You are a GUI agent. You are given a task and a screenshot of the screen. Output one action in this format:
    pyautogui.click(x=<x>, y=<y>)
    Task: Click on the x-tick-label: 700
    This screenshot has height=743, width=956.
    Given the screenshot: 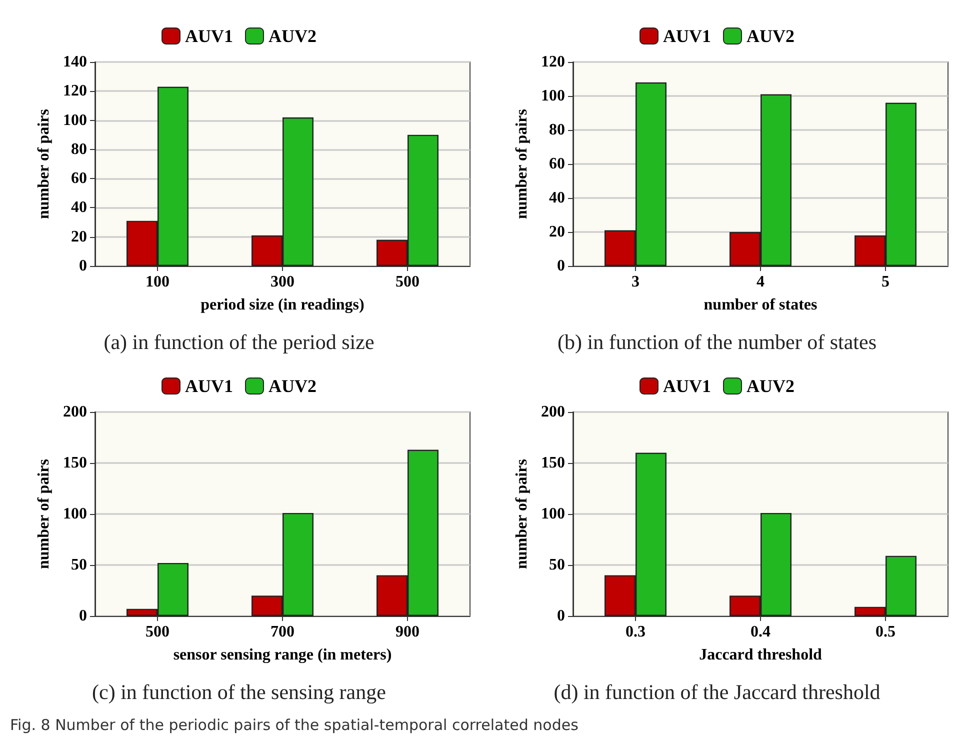 What is the action you would take?
    pyautogui.click(x=282, y=632)
    